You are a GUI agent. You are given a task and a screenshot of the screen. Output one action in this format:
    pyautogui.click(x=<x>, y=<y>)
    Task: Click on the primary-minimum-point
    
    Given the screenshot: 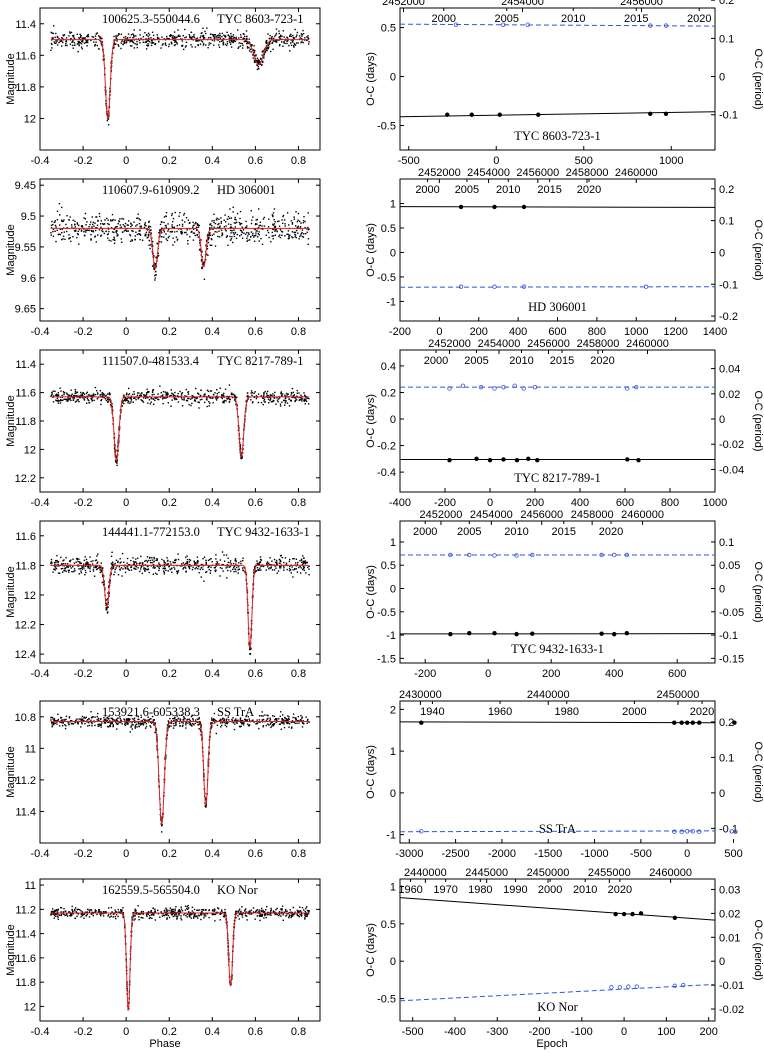 What is the action you would take?
    pyautogui.click(x=461, y=207)
    